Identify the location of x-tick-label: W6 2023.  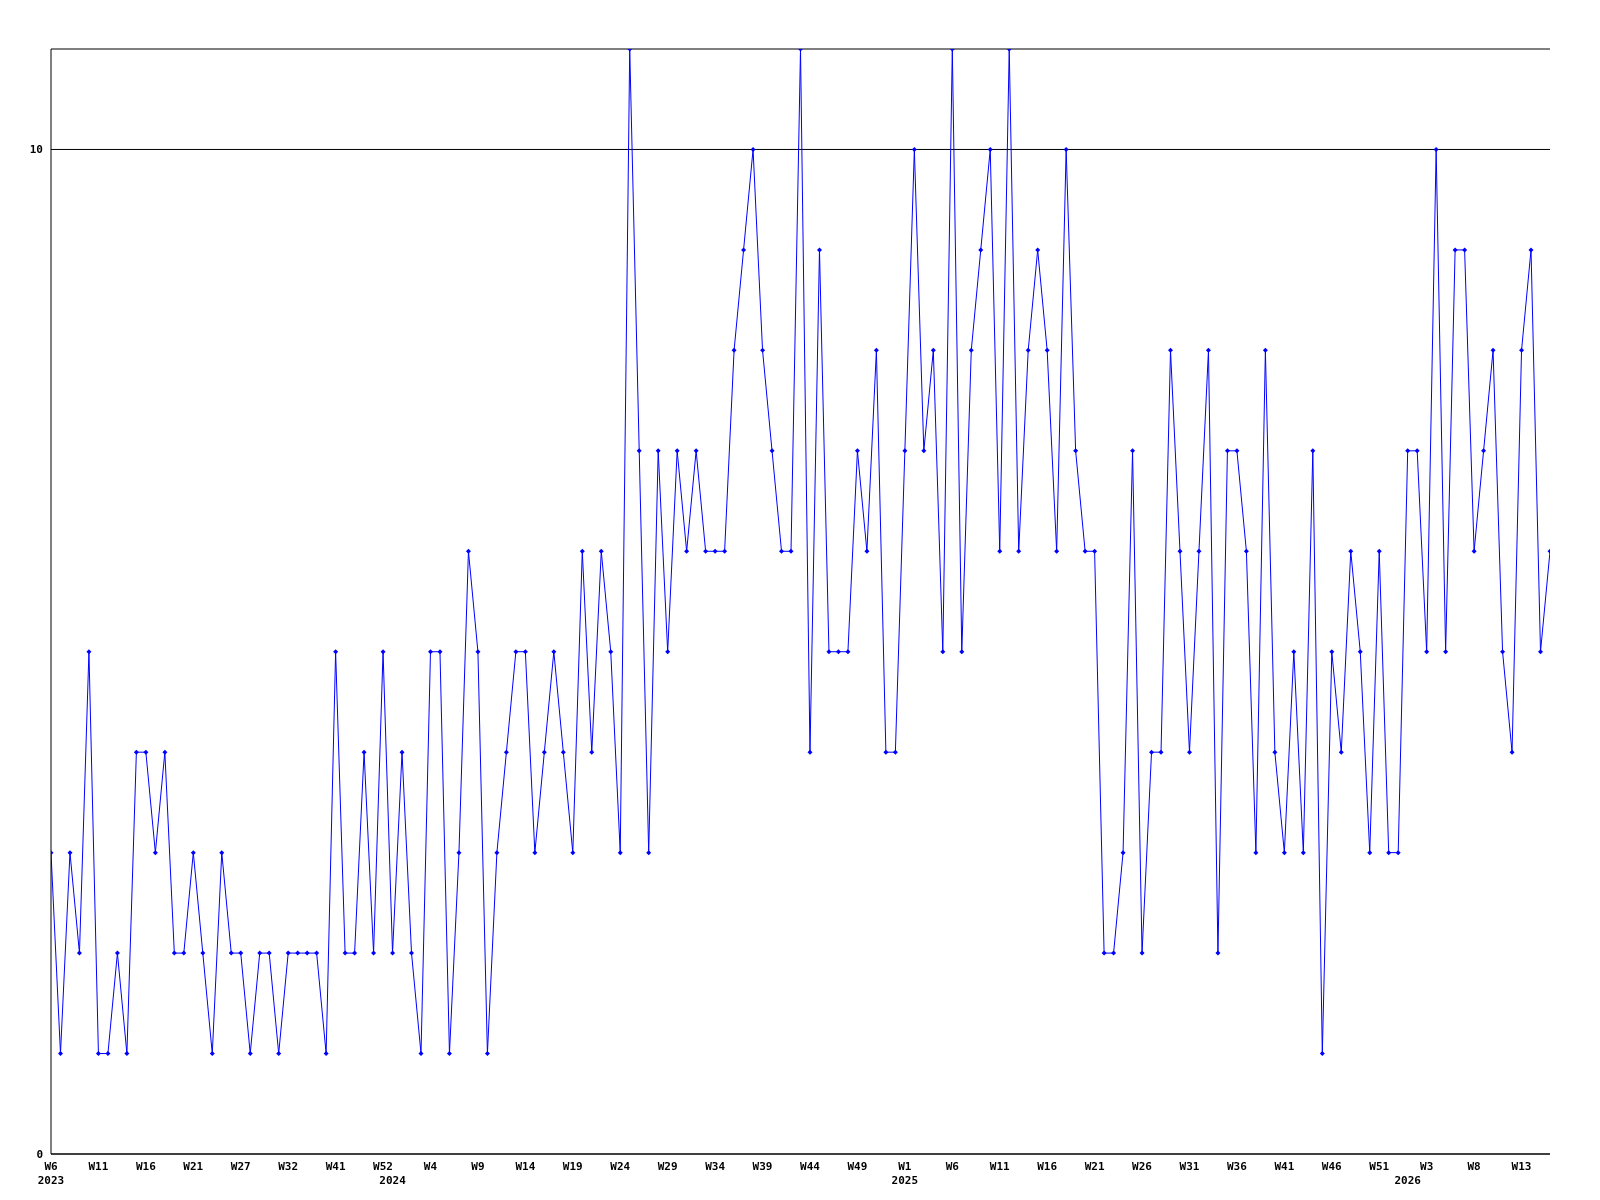
(51, 1173).